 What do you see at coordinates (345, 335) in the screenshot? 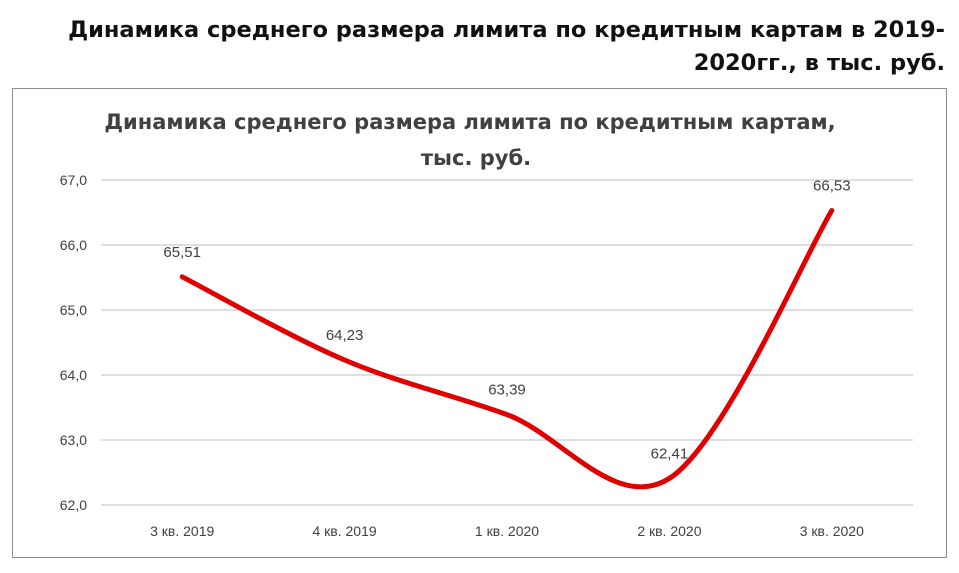
I see `data-label: 64,23` at bounding box center [345, 335].